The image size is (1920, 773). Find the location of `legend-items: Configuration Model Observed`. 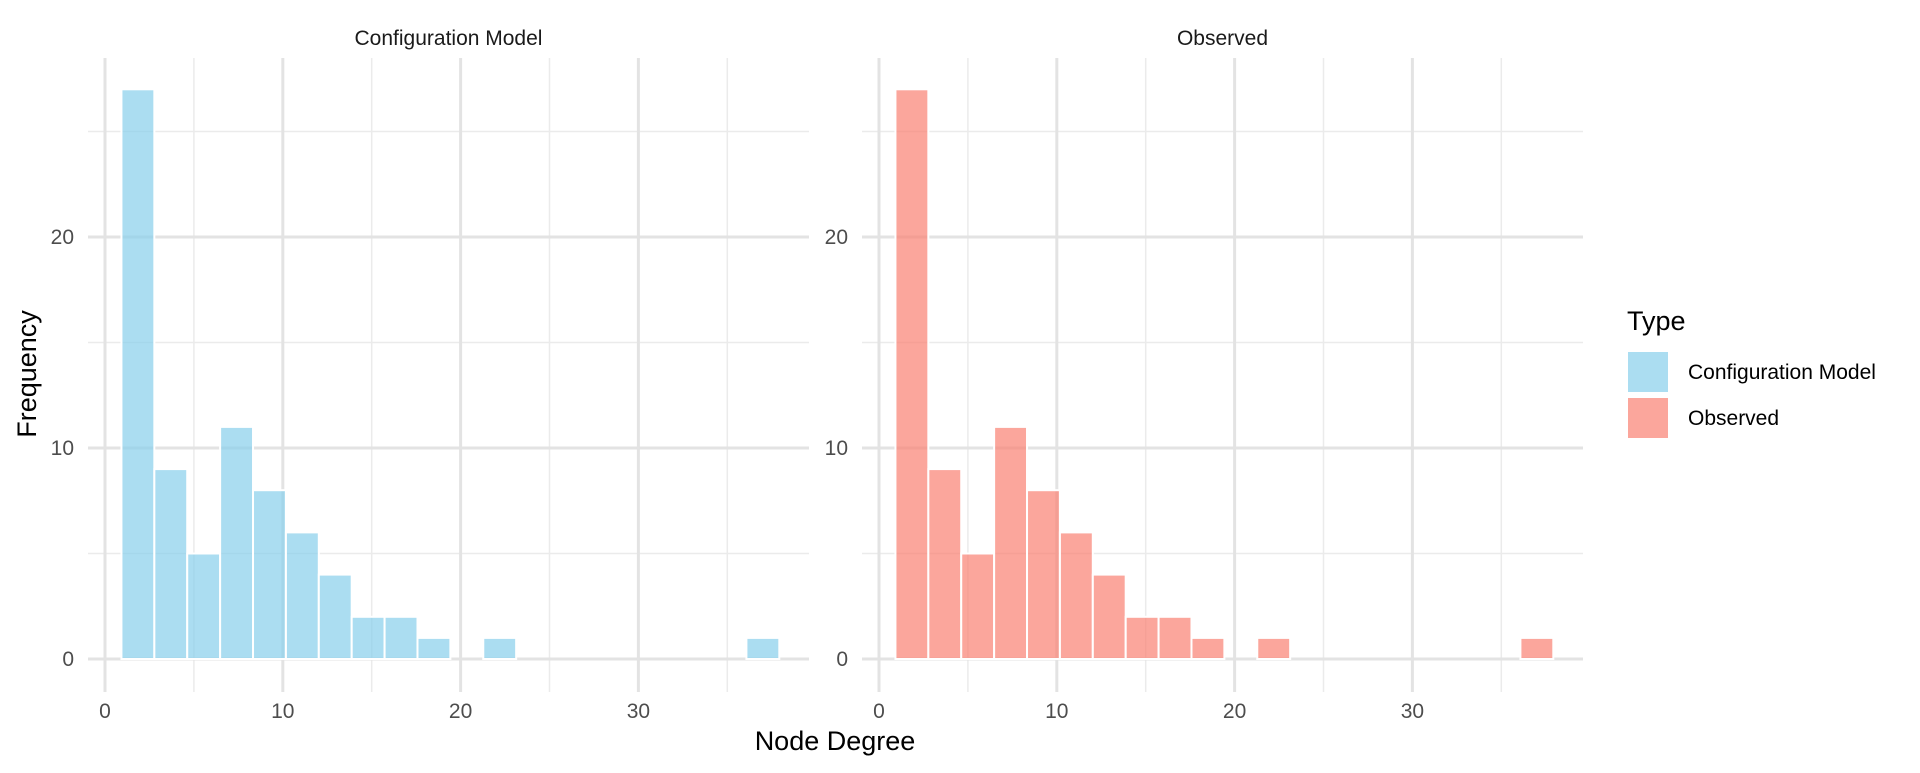

legend-items: Configuration Model Observed is located at coordinates (1752, 395).